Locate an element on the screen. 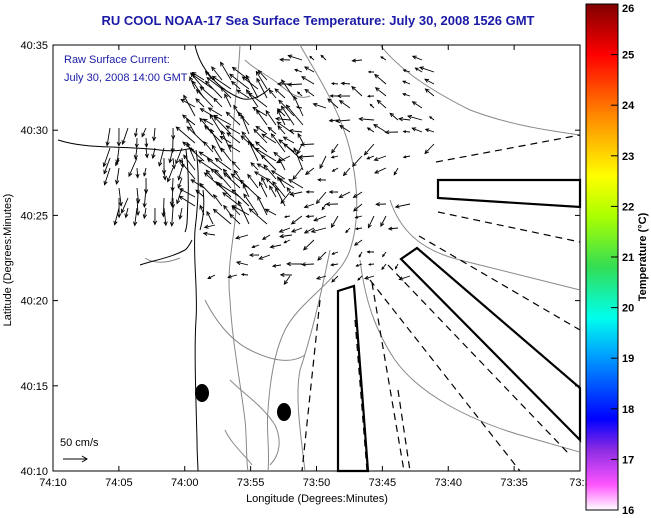 Image resolution: width=651 pixels, height=518 pixels. colorbar-tick-label: 20 is located at coordinates (628, 309).